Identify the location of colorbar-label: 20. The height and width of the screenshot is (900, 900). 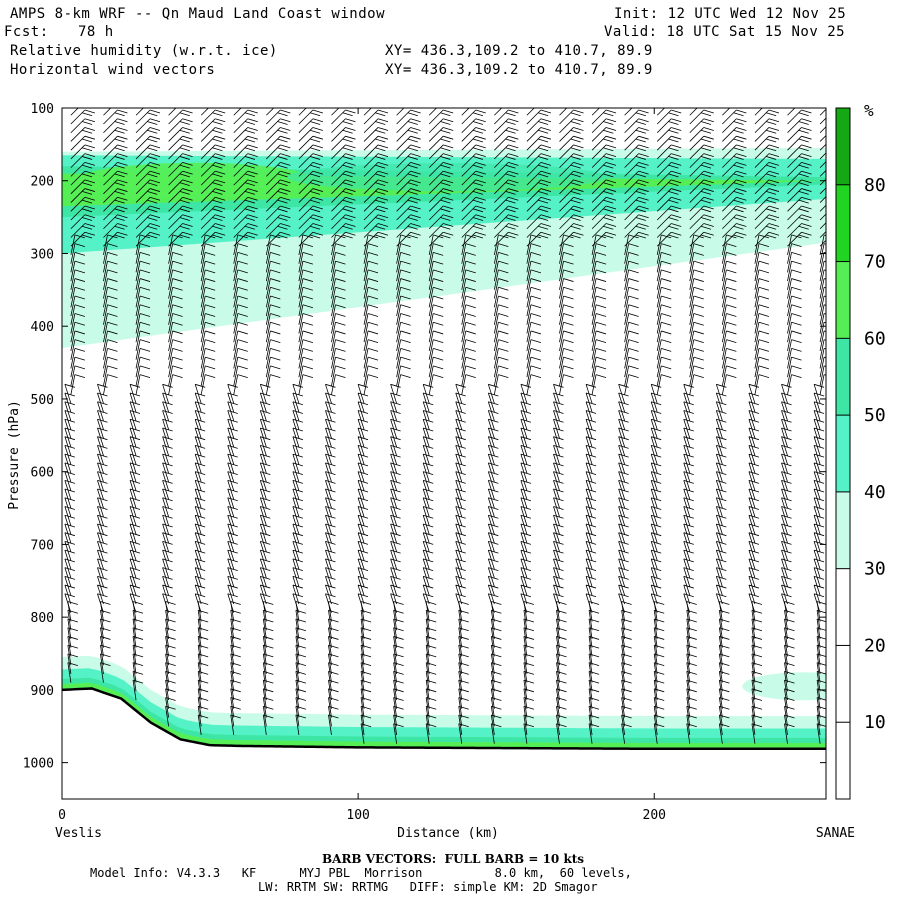
(875, 645).